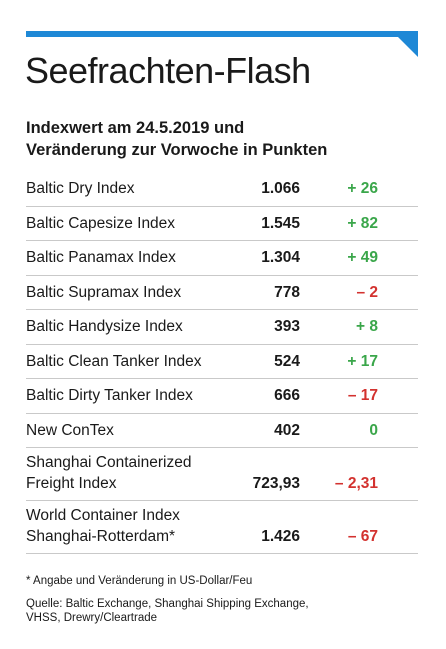 Image resolution: width=446 pixels, height=649 pixels. What do you see at coordinates (287, 395) in the screenshot?
I see `index-value: 666` at bounding box center [287, 395].